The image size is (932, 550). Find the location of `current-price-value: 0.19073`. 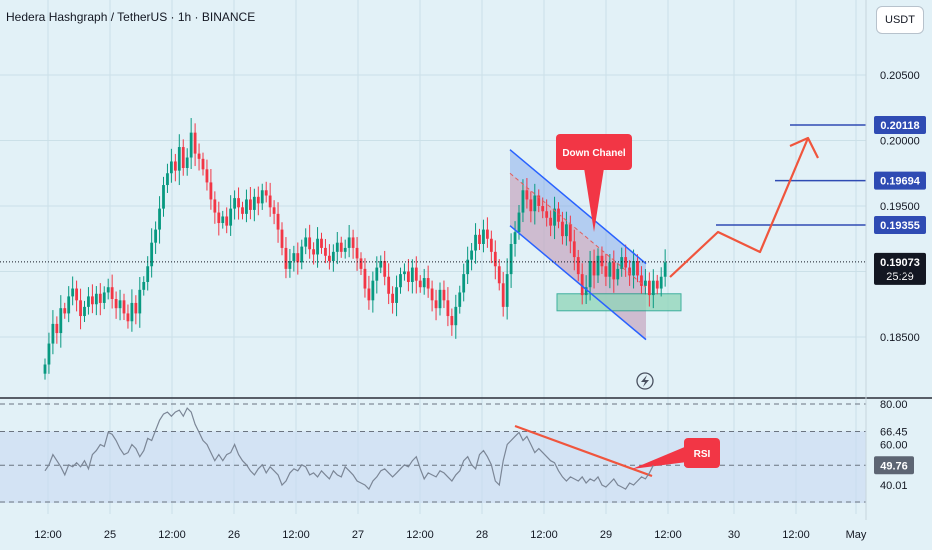

current-price-value: 0.19073 is located at coordinates (900, 263).